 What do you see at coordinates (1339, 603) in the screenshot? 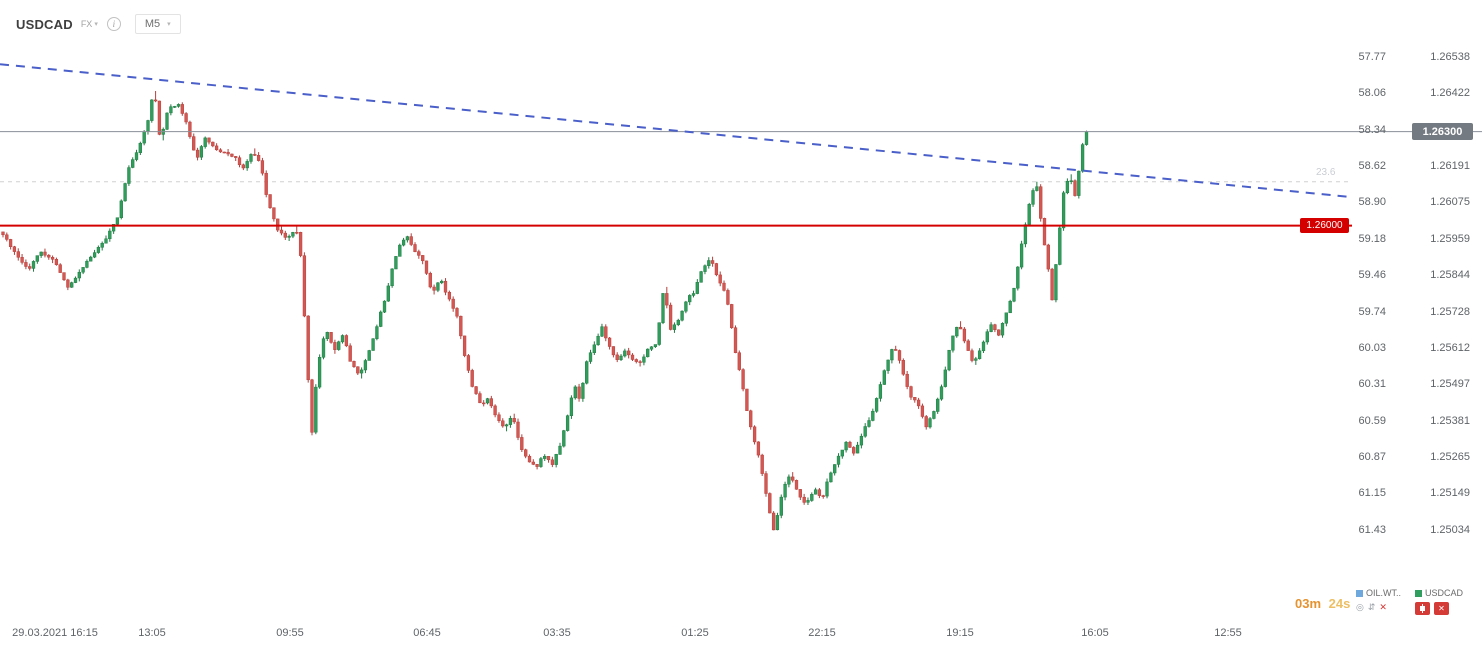
I see `countdown-seconds: 24s` at bounding box center [1339, 603].